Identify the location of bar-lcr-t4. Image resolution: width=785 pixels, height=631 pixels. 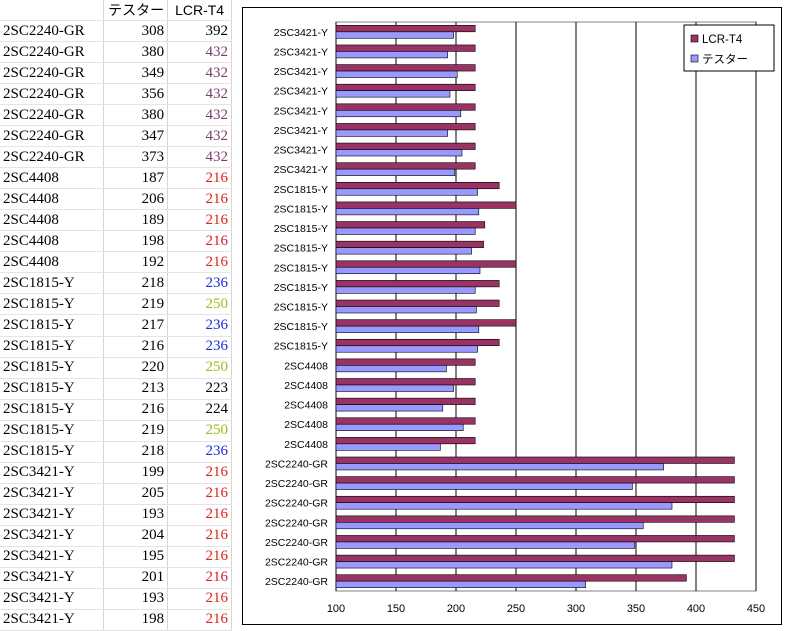
(535, 480).